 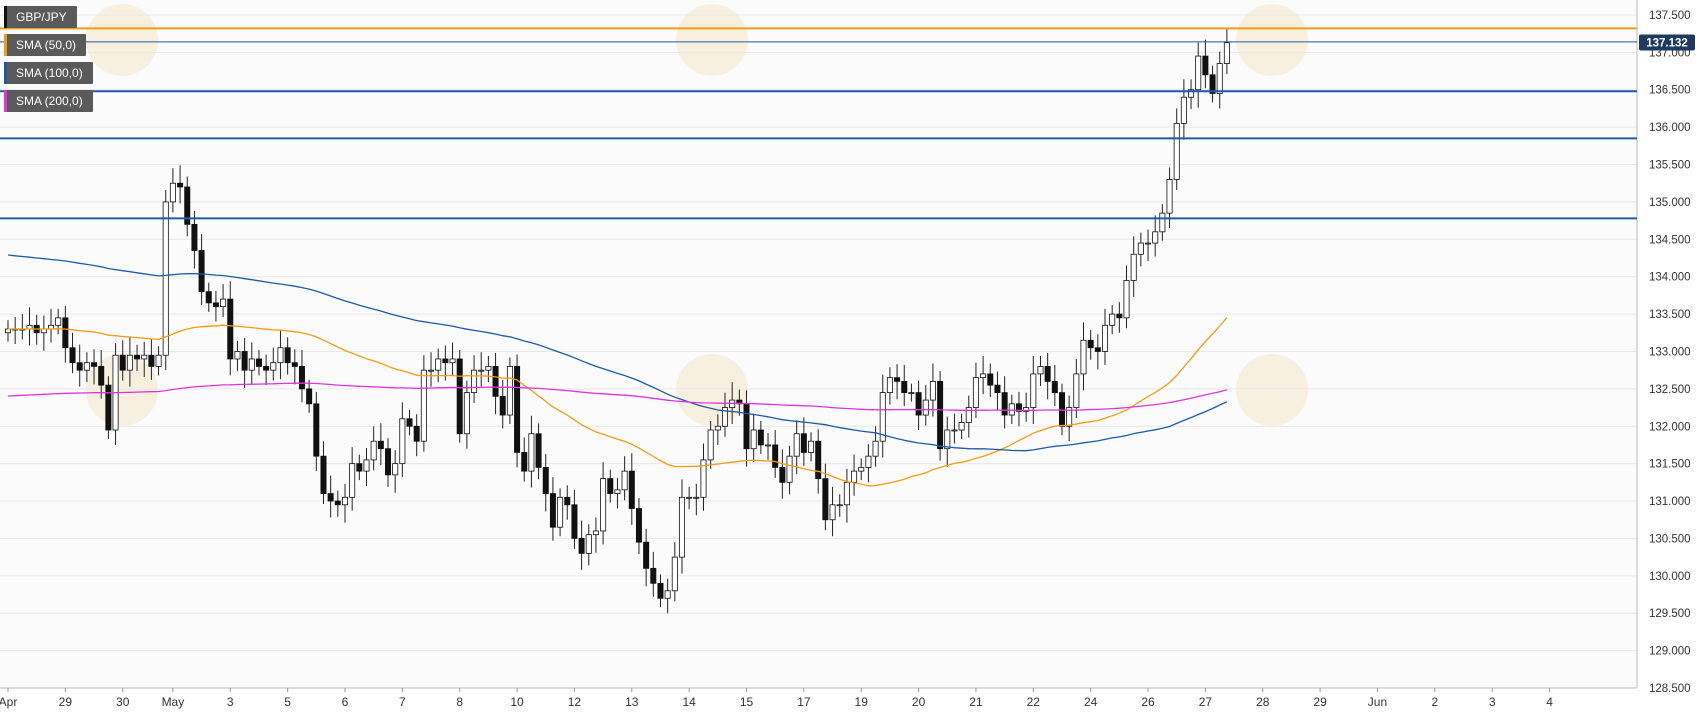 What do you see at coordinates (48, 101) in the screenshot?
I see `legend-sma-200: SMA (200,0)` at bounding box center [48, 101].